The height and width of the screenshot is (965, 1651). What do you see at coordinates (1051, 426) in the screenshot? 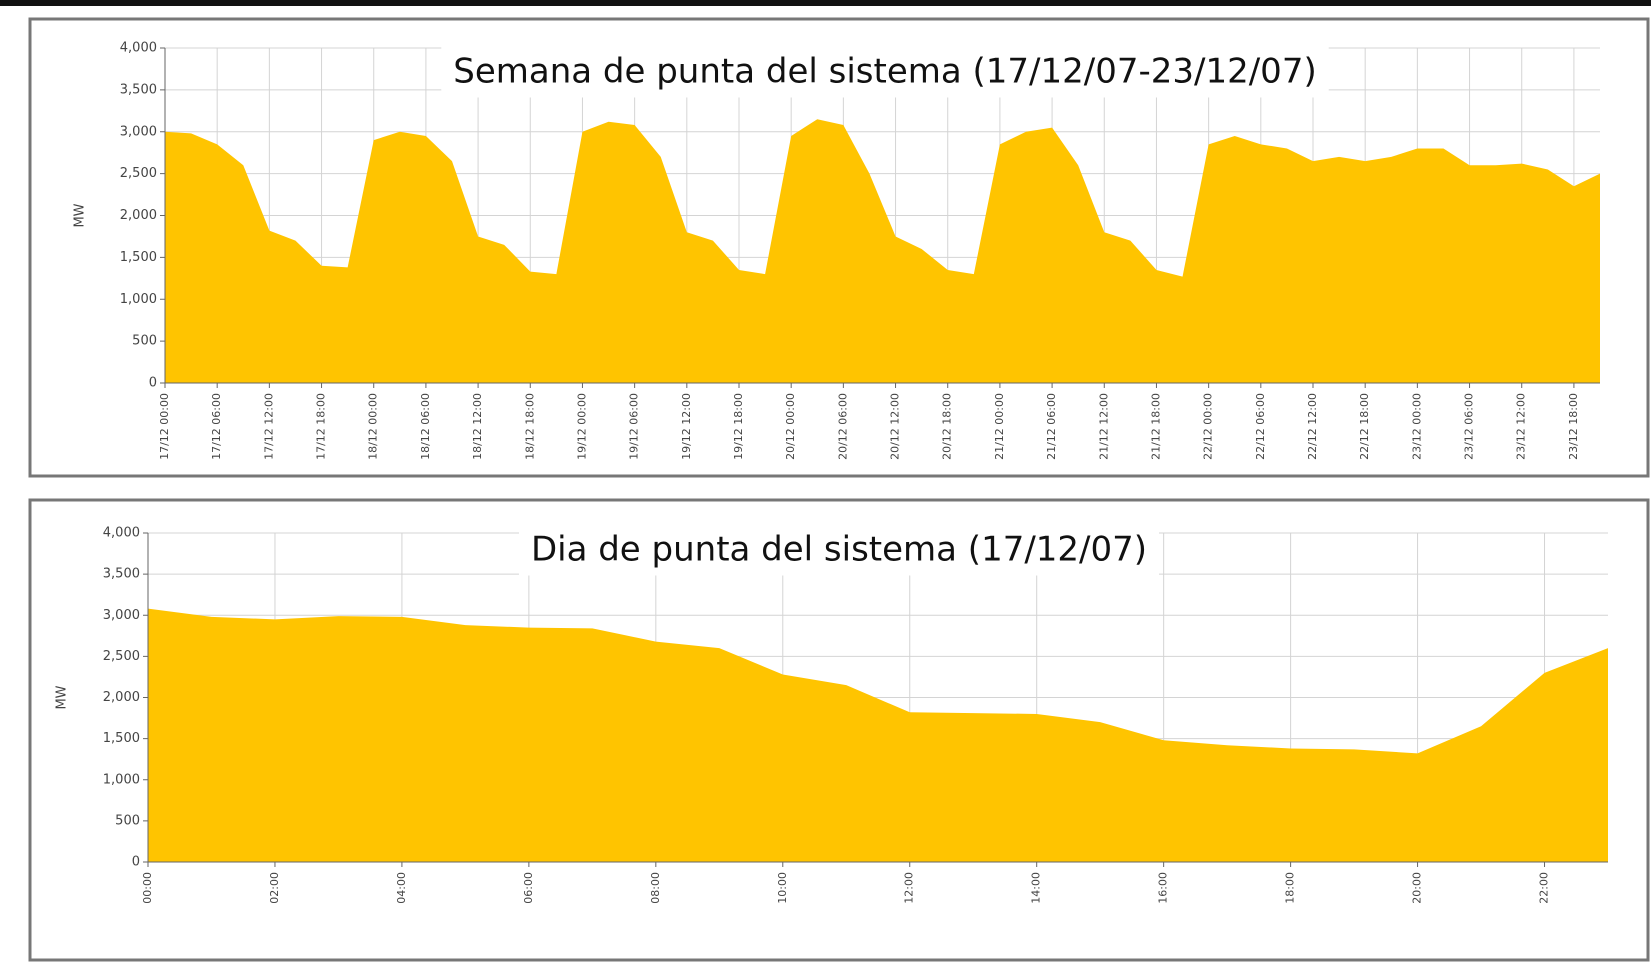
I see `x-tick-label: 21/12 06:00` at bounding box center [1051, 426].